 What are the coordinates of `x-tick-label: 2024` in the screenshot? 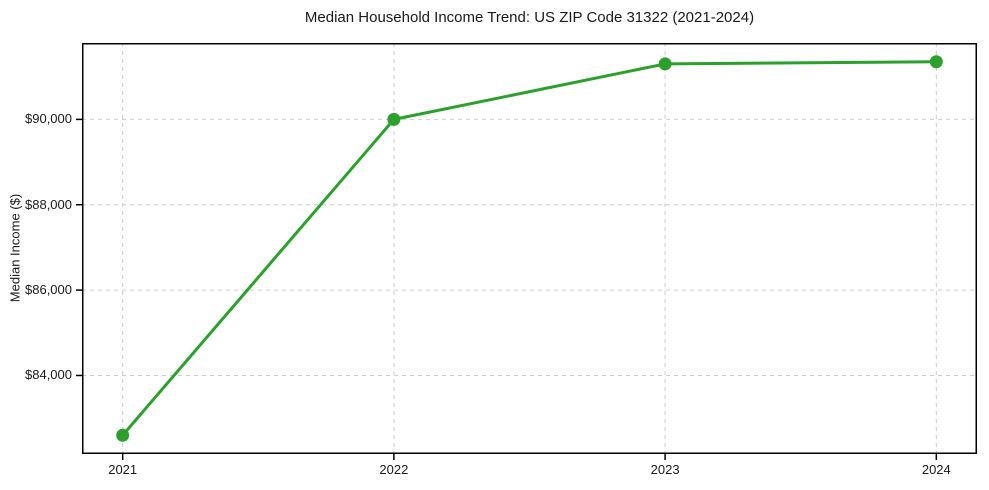 It's located at (936, 469).